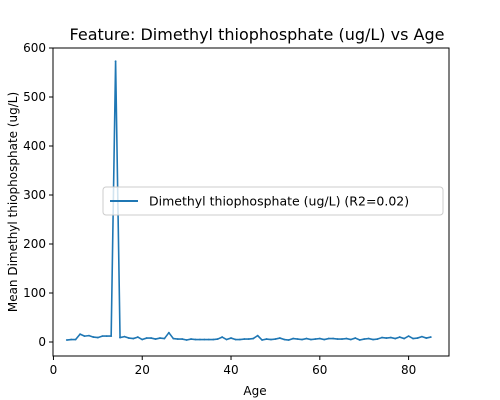  What do you see at coordinates (230, 370) in the screenshot?
I see `x-tick-label: 40` at bounding box center [230, 370].